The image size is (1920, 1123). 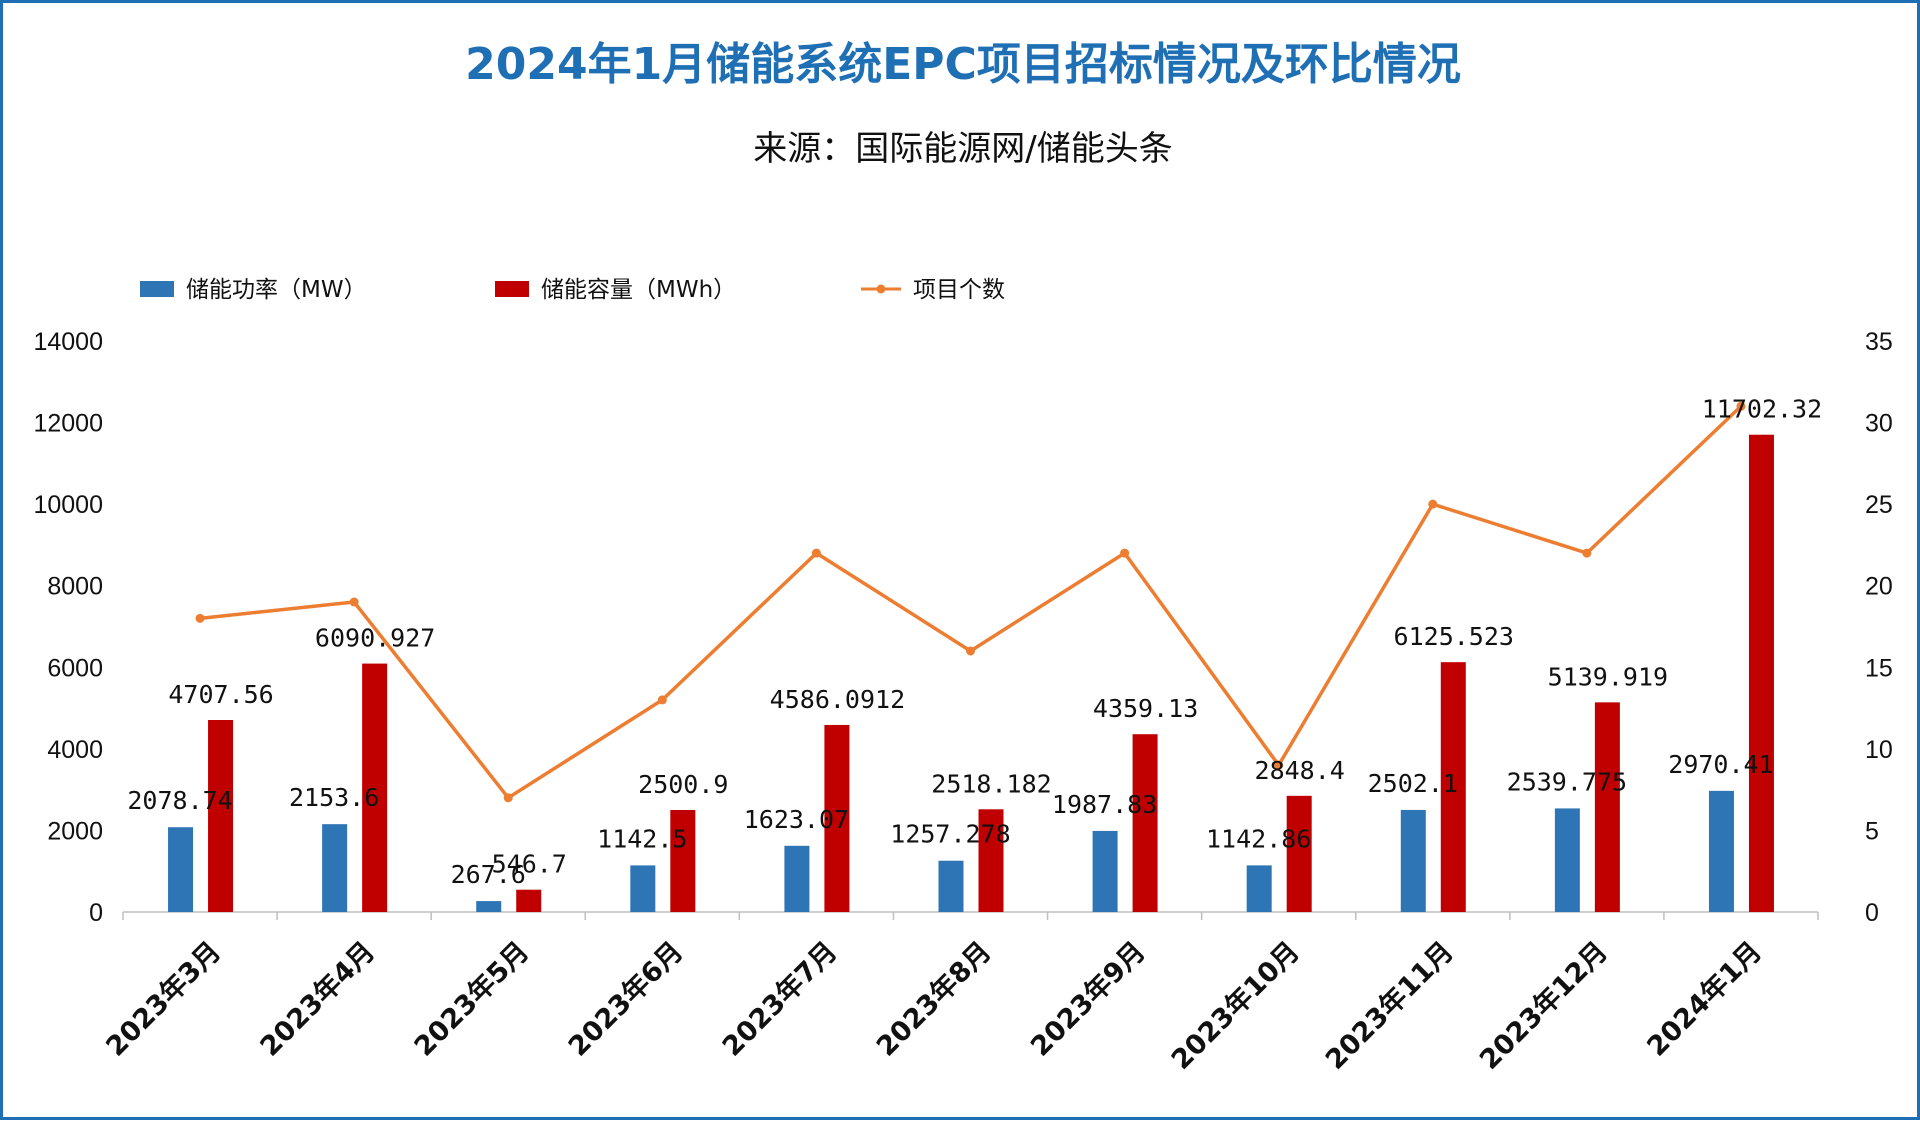 I want to click on power-data-label: 2153.6, so click(x=334, y=797).